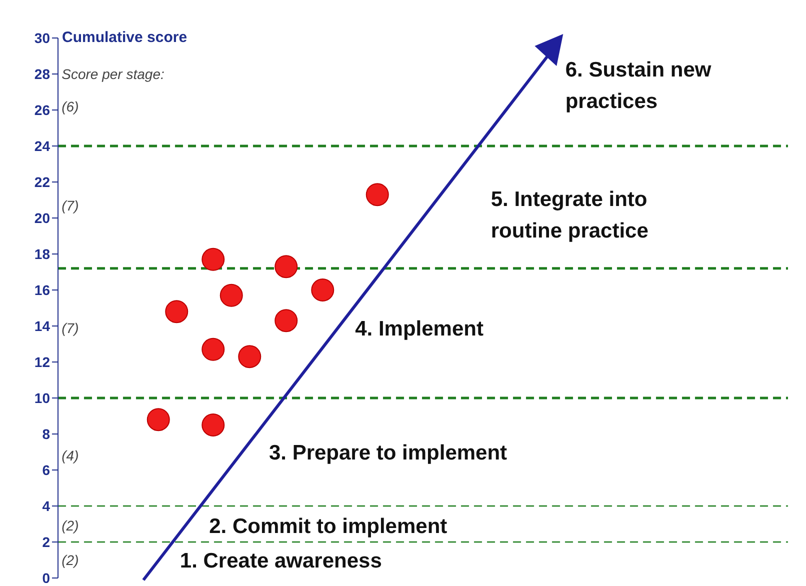 Image resolution: width=806 pixels, height=586 pixels. What do you see at coordinates (70, 106) in the screenshot?
I see `annotation: (6)` at bounding box center [70, 106].